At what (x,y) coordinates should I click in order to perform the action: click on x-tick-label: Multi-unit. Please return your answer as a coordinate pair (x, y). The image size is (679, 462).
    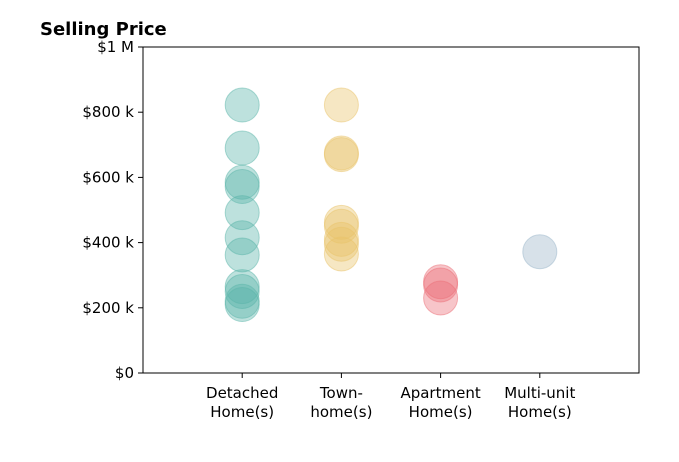
    Looking at the image, I should click on (539, 393).